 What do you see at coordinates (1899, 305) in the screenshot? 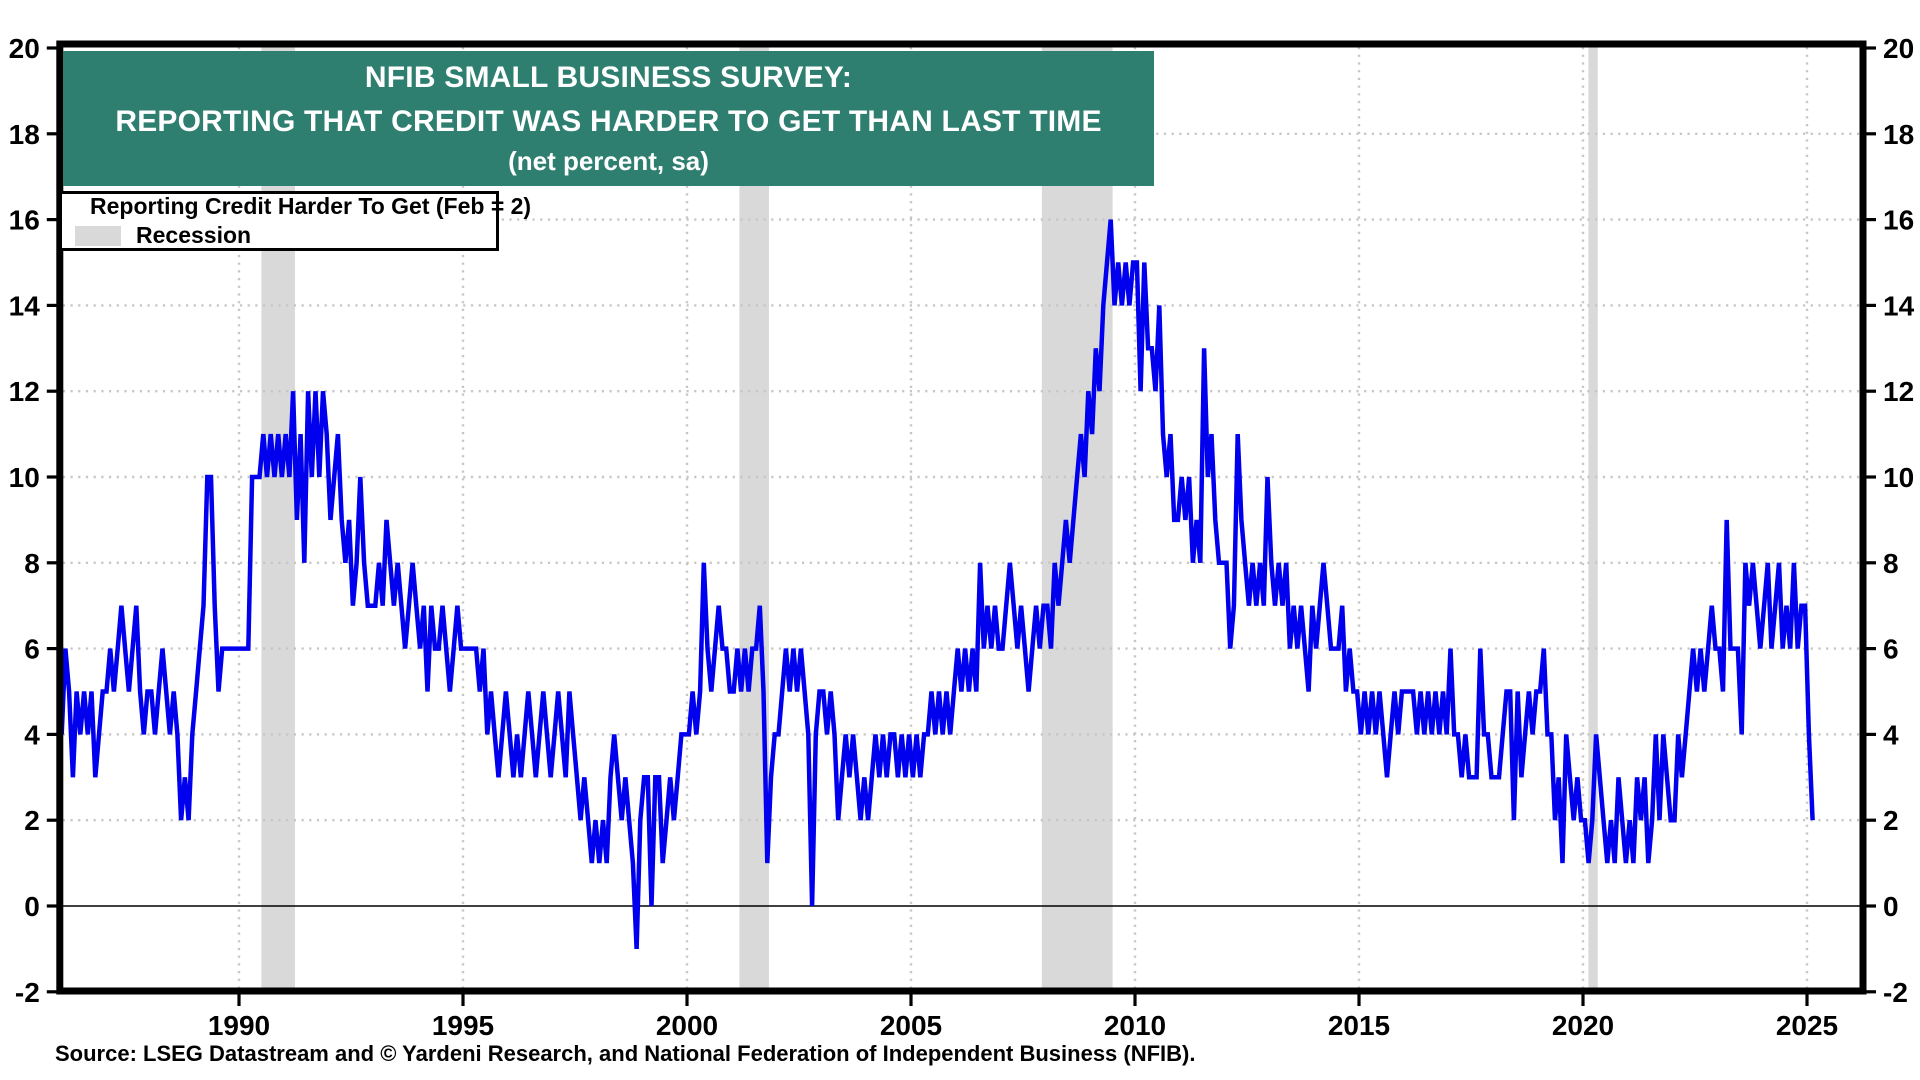
I see `y-axis-label-right: 14` at bounding box center [1899, 305].